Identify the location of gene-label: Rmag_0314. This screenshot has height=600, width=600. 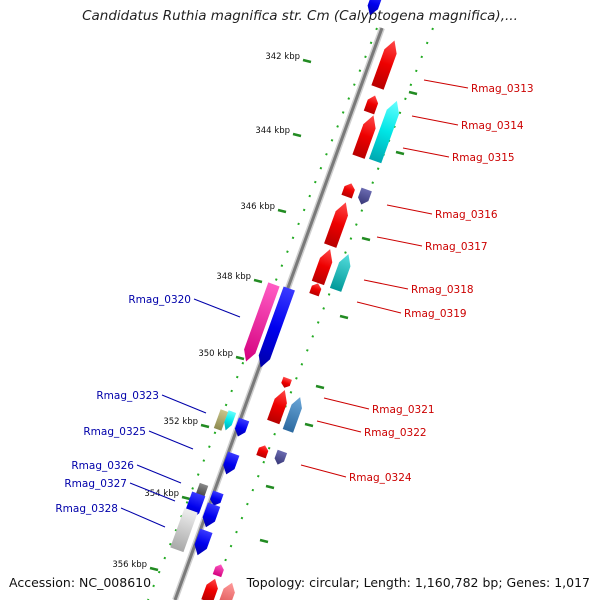
(492, 126).